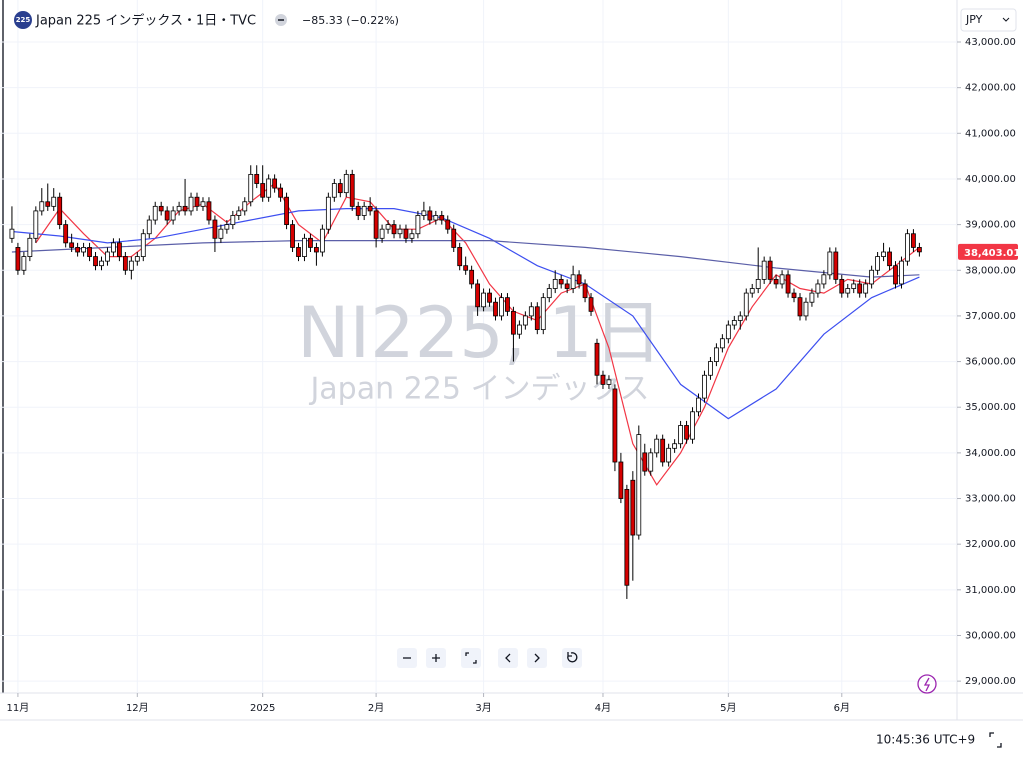 The width and height of the screenshot is (1023, 765). I want to click on lightning-icon, so click(927, 684).